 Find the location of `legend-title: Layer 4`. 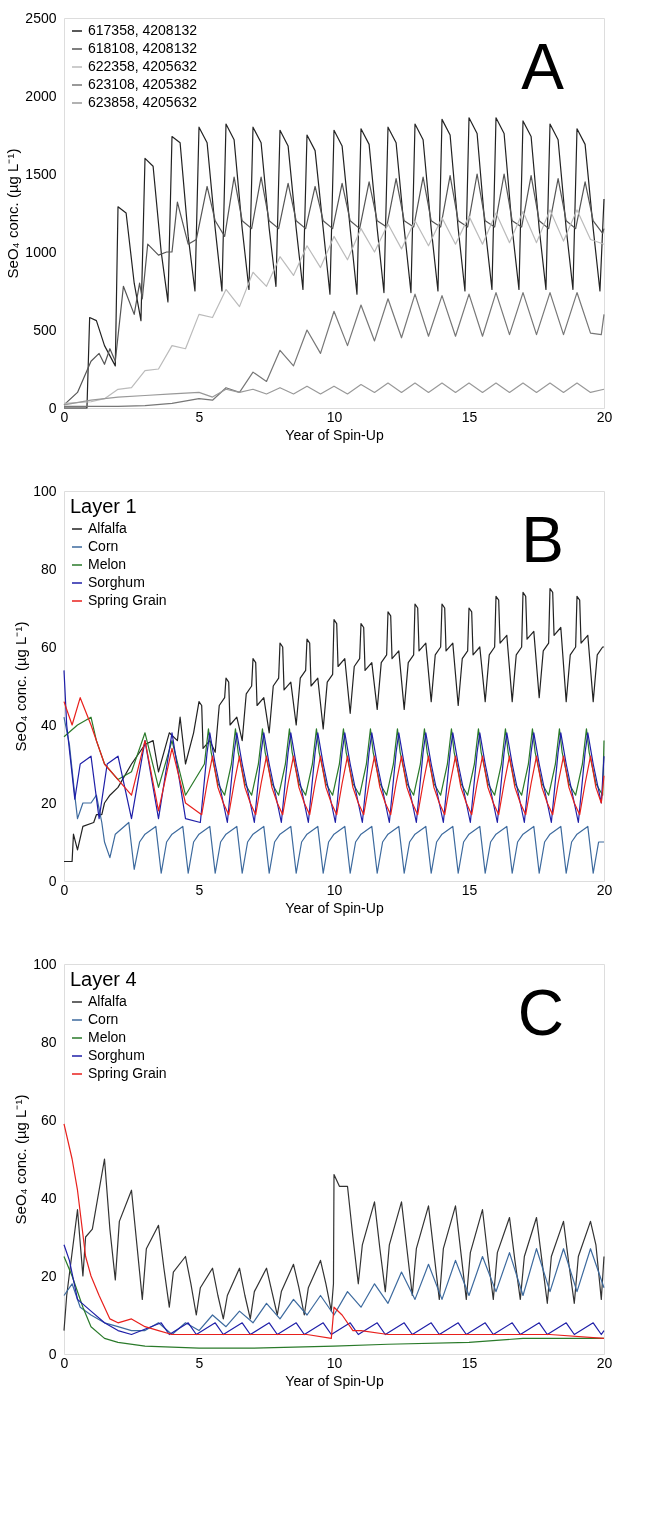

legend-title: Layer 4 is located at coordinates (103, 979).